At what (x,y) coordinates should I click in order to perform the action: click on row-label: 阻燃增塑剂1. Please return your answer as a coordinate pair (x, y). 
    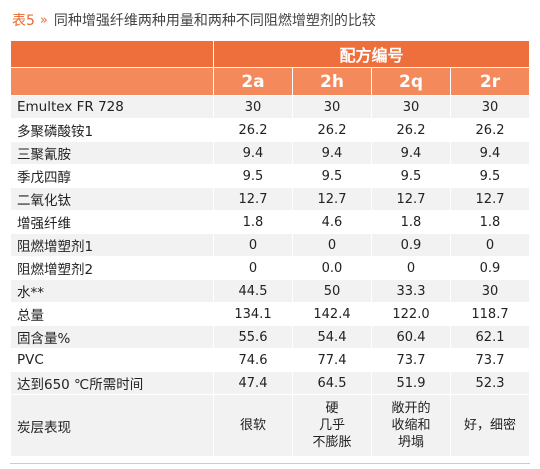
    Looking at the image, I should click on (112, 245).